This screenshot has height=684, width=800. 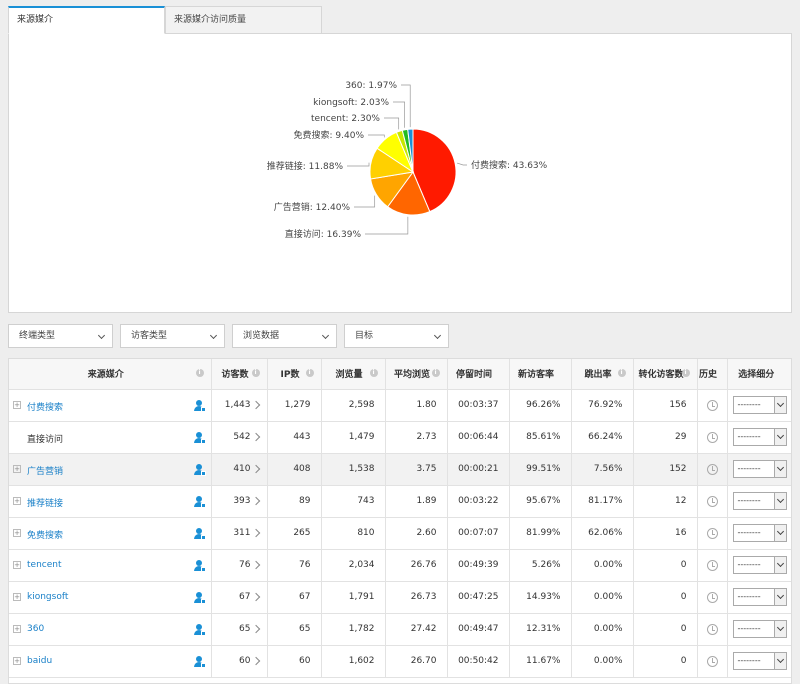 What do you see at coordinates (86, 20) in the screenshot?
I see `tab-source-media: 来源媒介` at bounding box center [86, 20].